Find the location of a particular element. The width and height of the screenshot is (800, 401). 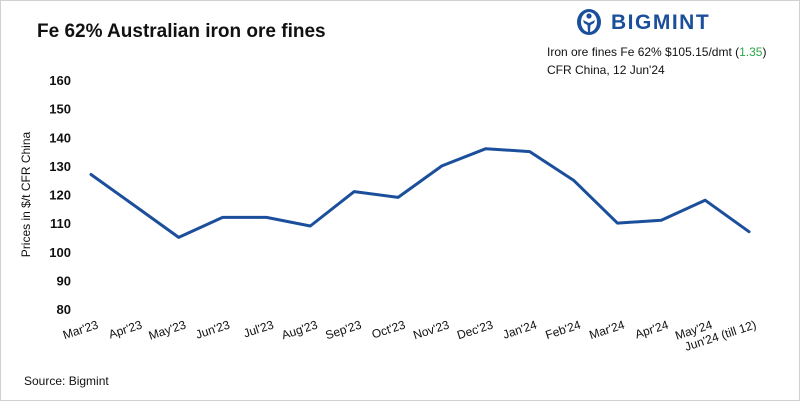

y-tick-label: 130 is located at coordinates (60, 166).